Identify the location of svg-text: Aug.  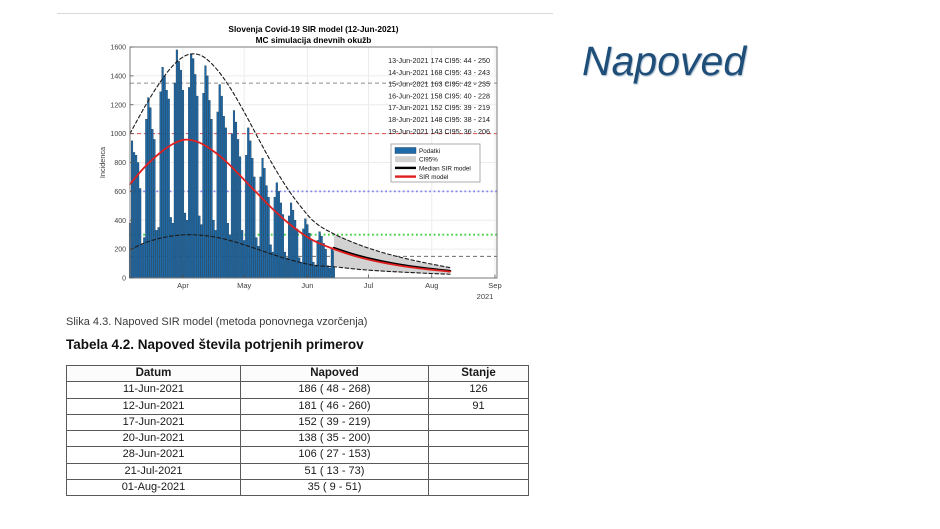
(431, 285).